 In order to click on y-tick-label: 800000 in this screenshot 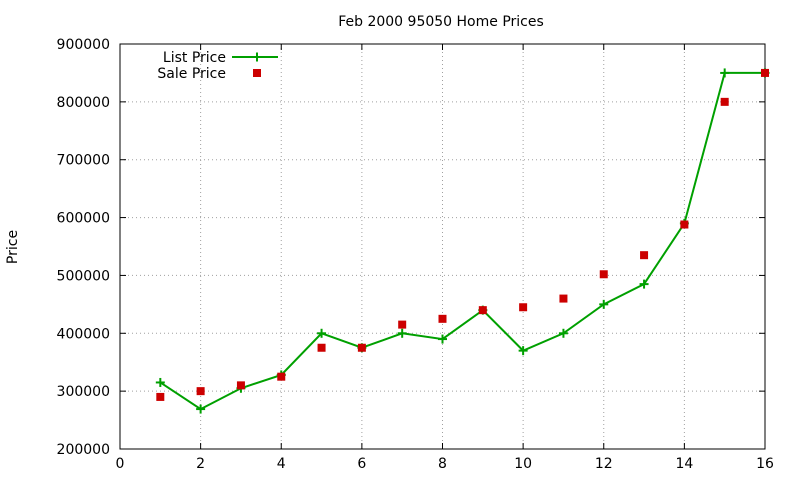, I will do `click(83, 103)`.